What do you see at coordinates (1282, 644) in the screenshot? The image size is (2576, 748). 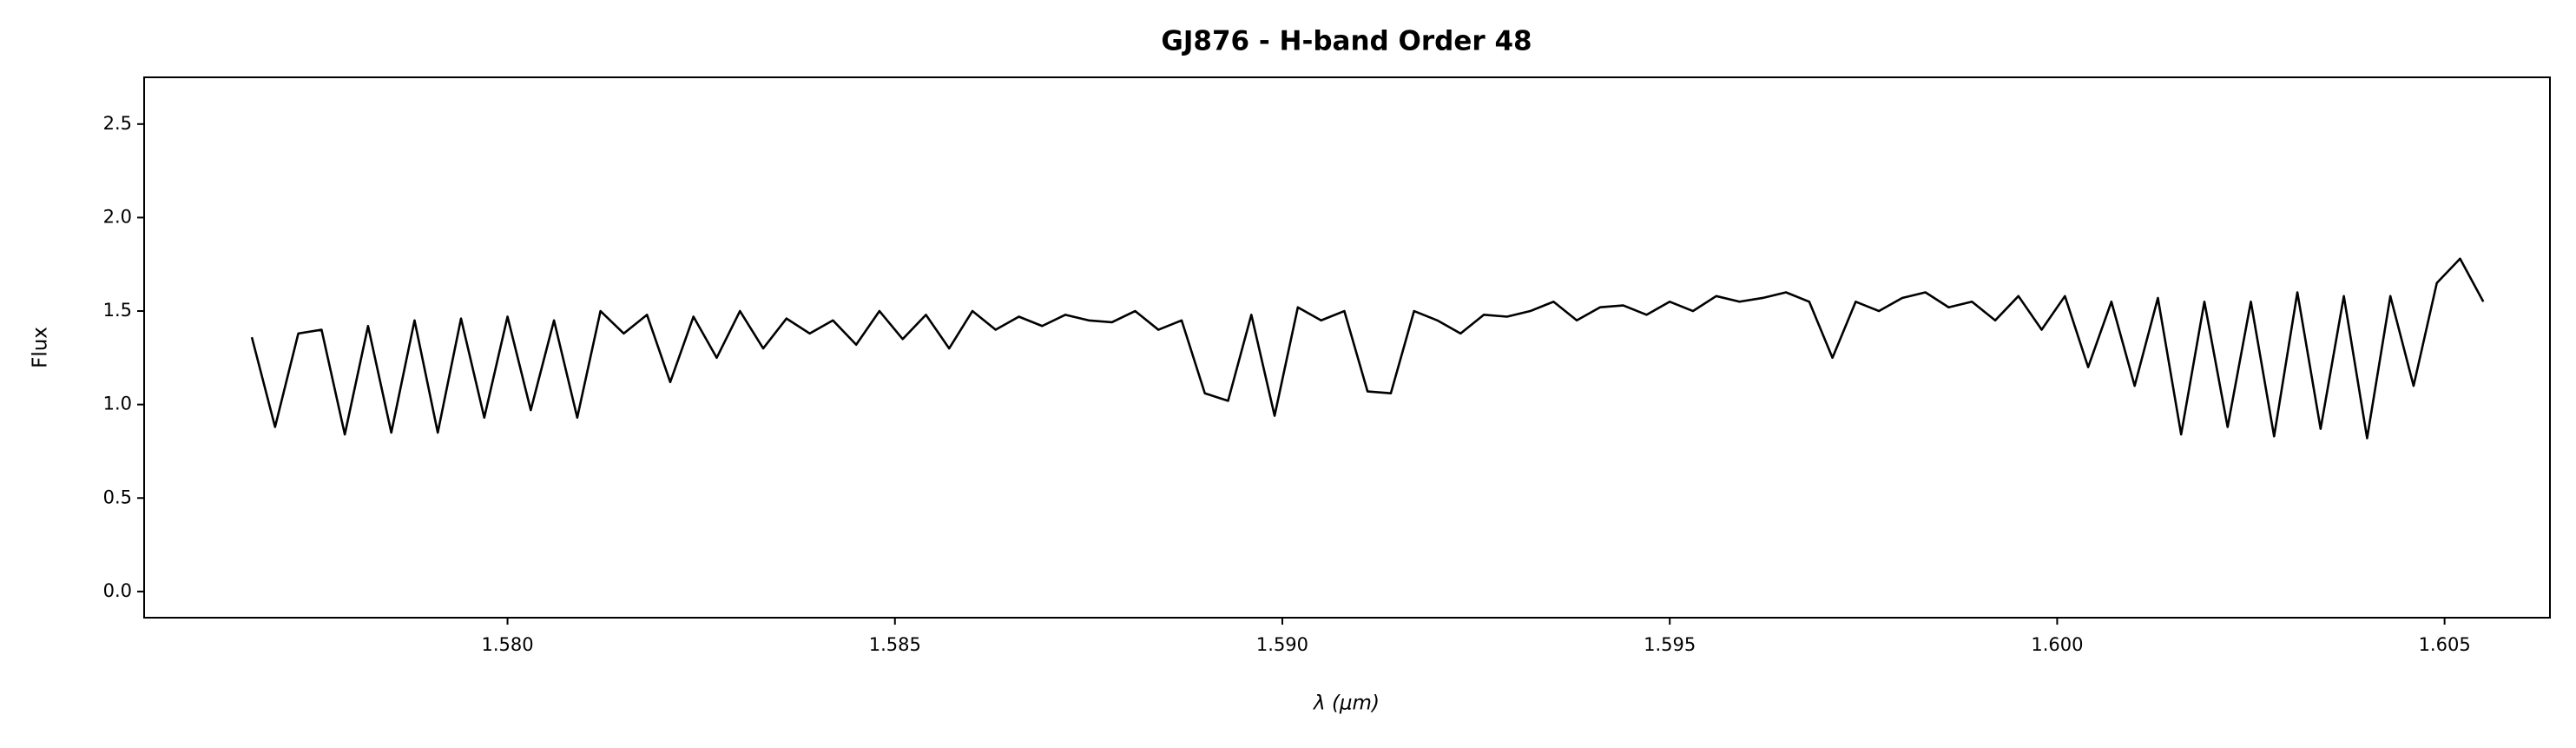 I see `x-tick-label: 1.590` at bounding box center [1282, 644].